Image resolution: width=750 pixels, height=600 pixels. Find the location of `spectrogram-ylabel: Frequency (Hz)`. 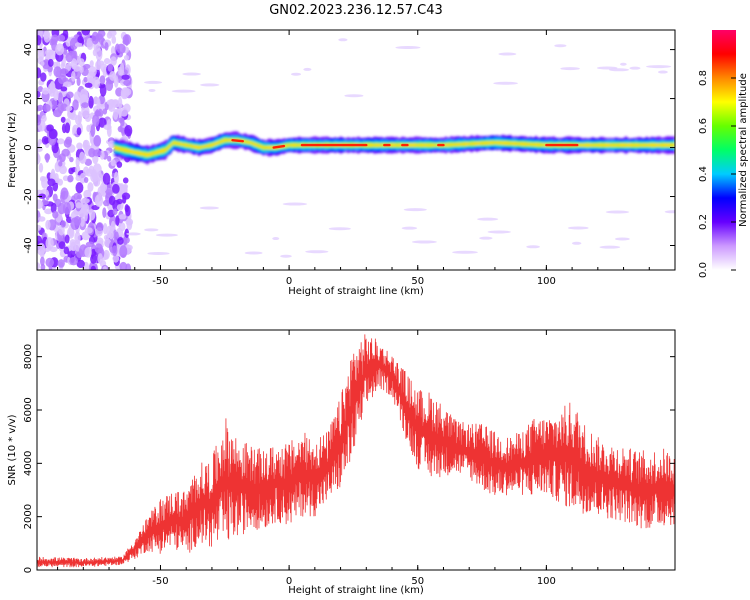

spectrogram-ylabel: Frequency (Hz) is located at coordinates (12, 150).